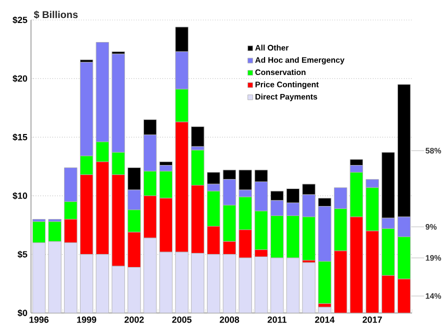 This screenshot has width=443, height=333. Describe the element at coordinates (23, 313) in the screenshot. I see `y-tick-label: $0` at that location.